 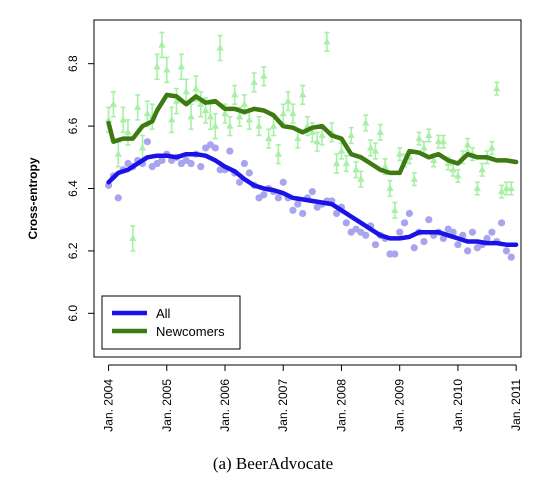 What do you see at coordinates (458, 405) in the screenshot?
I see `x-tick-label: Jan. 2010` at bounding box center [458, 405].